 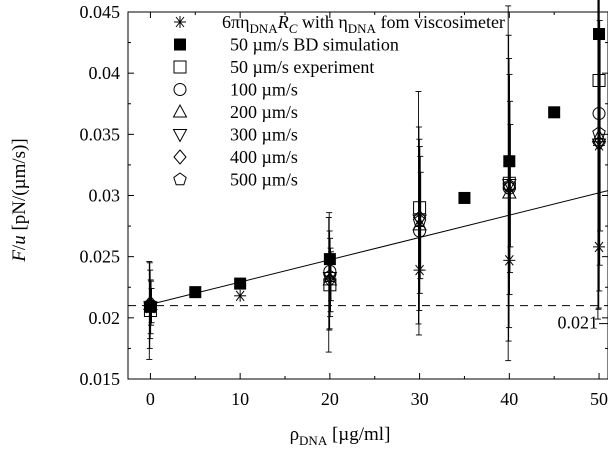 What do you see at coordinates (330, 399) in the screenshot?
I see `x-tick-label: 20` at bounding box center [330, 399].